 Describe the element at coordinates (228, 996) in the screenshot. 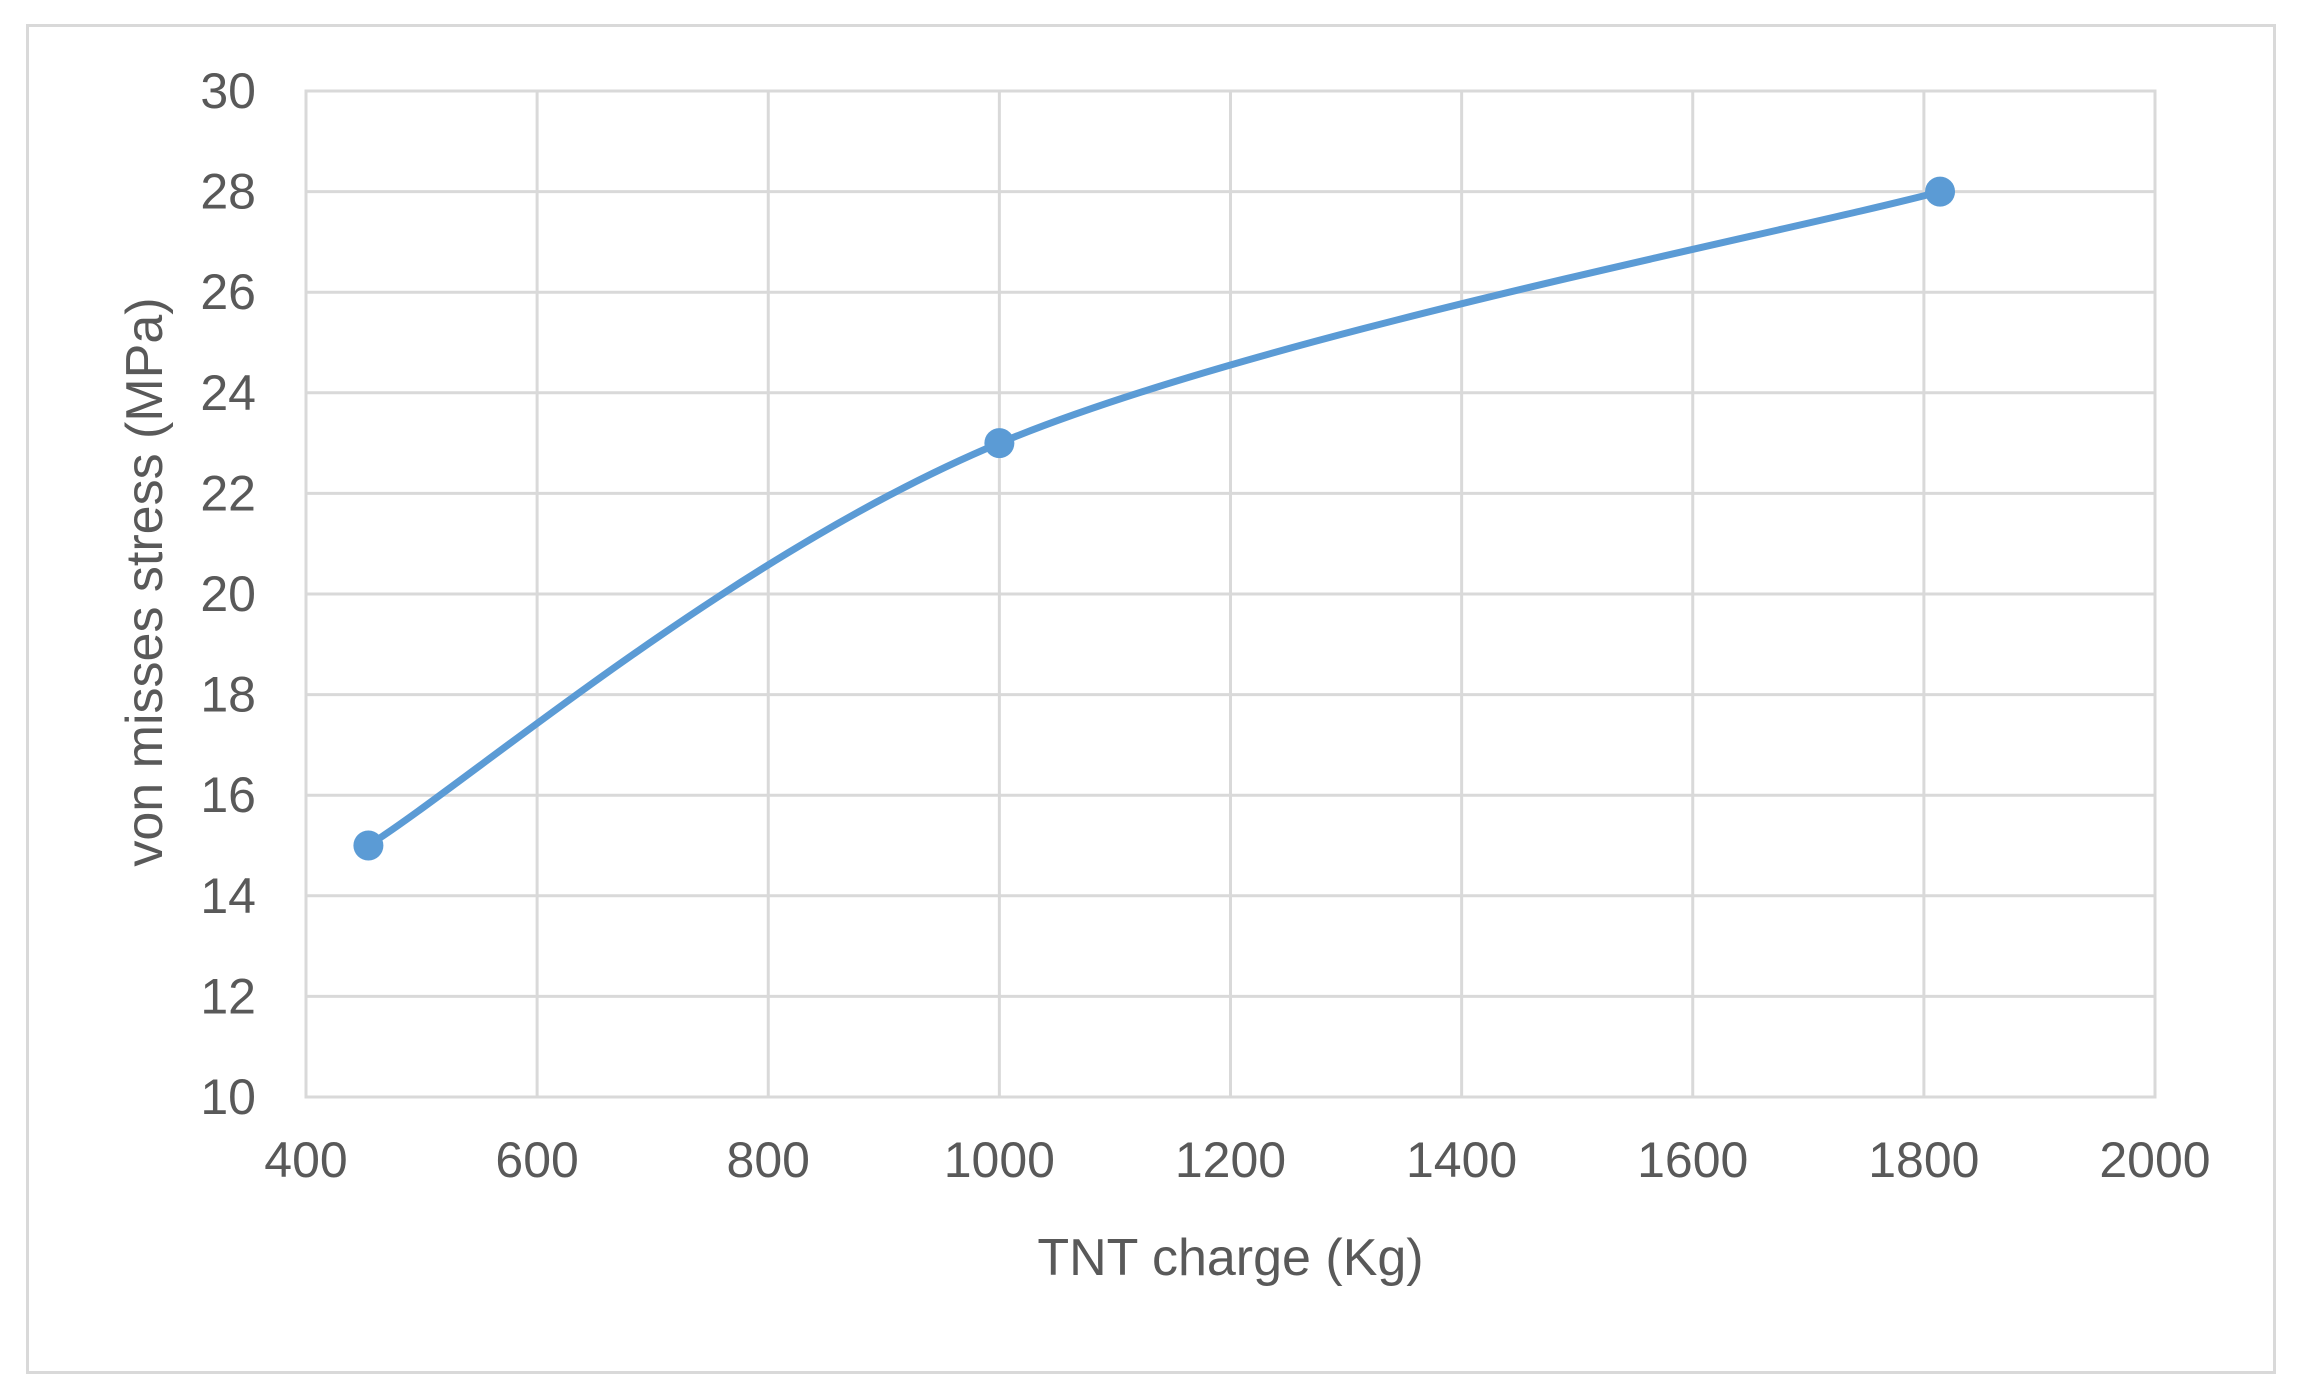

I see `y-tick-label: 12` at that location.